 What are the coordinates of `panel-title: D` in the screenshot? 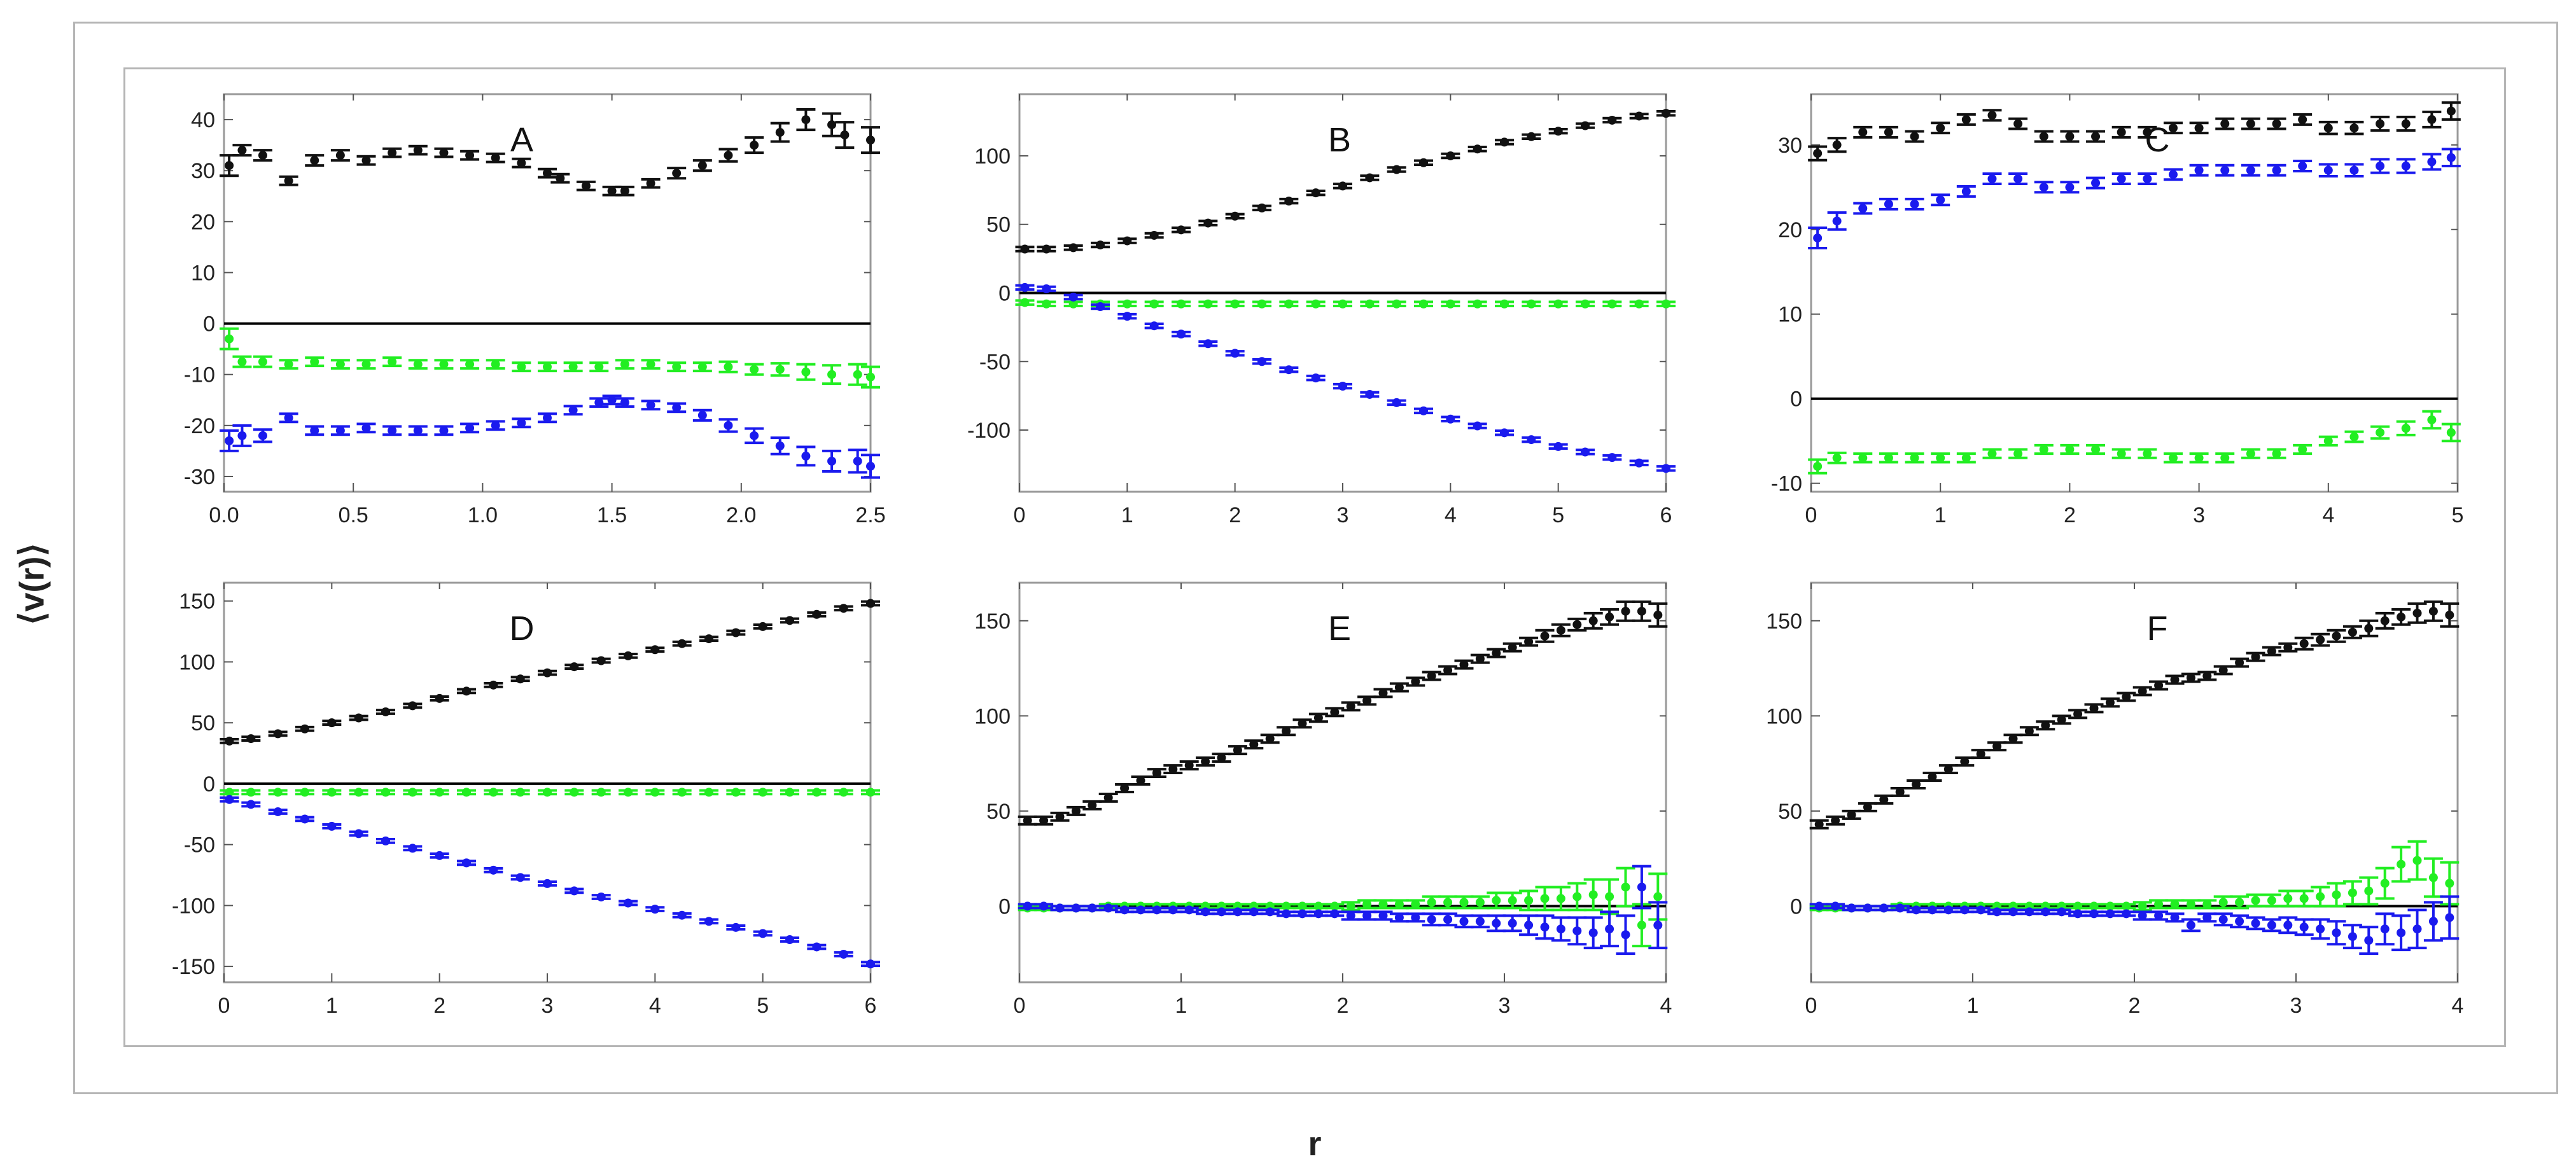 It's located at (522, 628).